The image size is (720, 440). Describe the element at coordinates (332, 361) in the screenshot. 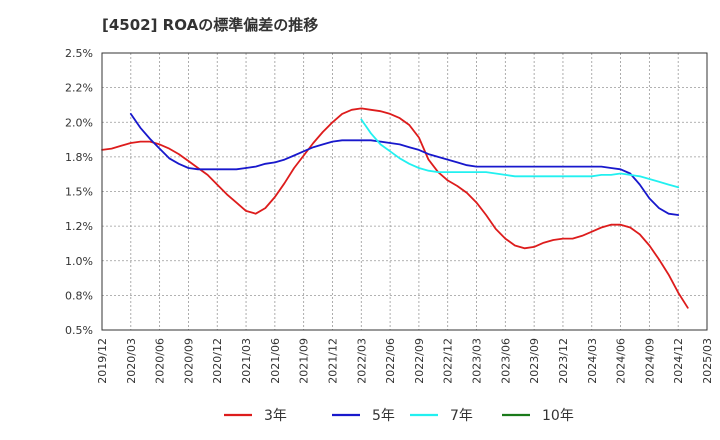

I see `x-tick-label: 2021/12` at that location.